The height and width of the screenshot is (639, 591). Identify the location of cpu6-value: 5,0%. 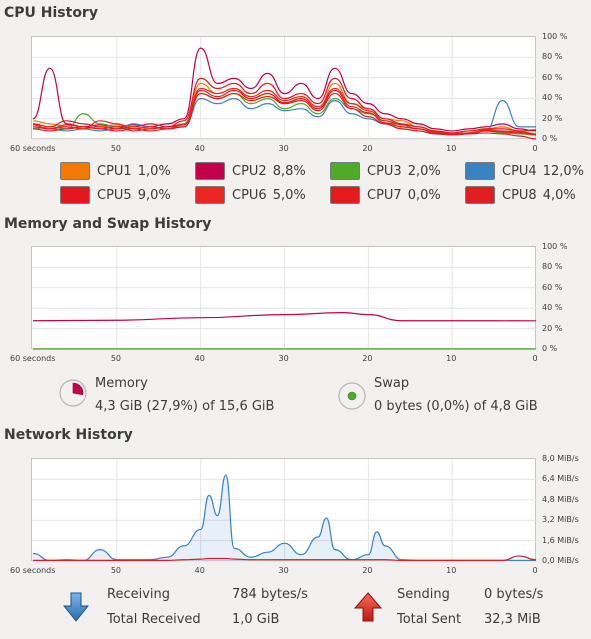
(289, 195).